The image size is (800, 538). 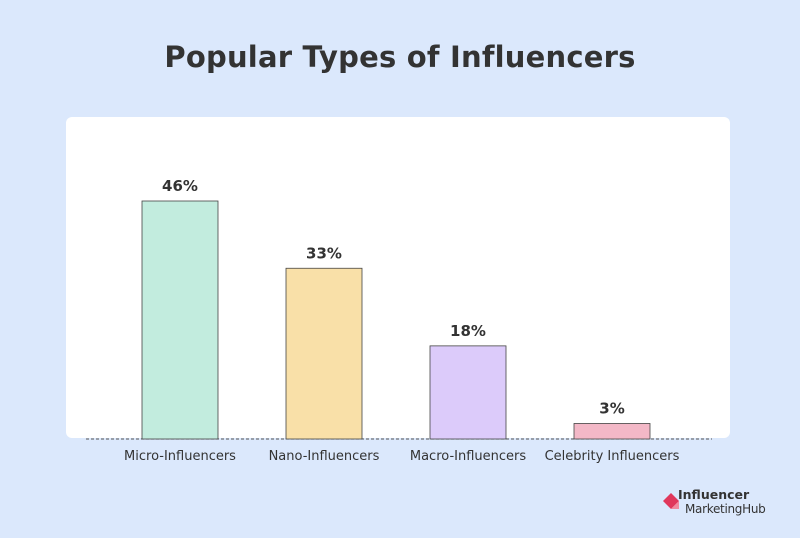 I want to click on chart-title: Popular Types of Influencers, so click(x=400, y=57).